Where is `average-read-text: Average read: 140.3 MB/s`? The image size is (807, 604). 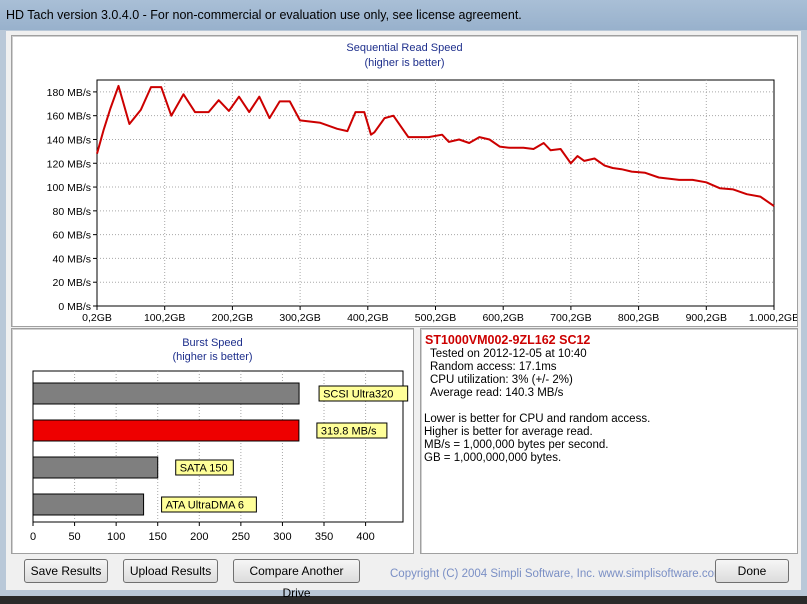 average-read-text: Average read: 140.3 MB/s is located at coordinates (497, 393).